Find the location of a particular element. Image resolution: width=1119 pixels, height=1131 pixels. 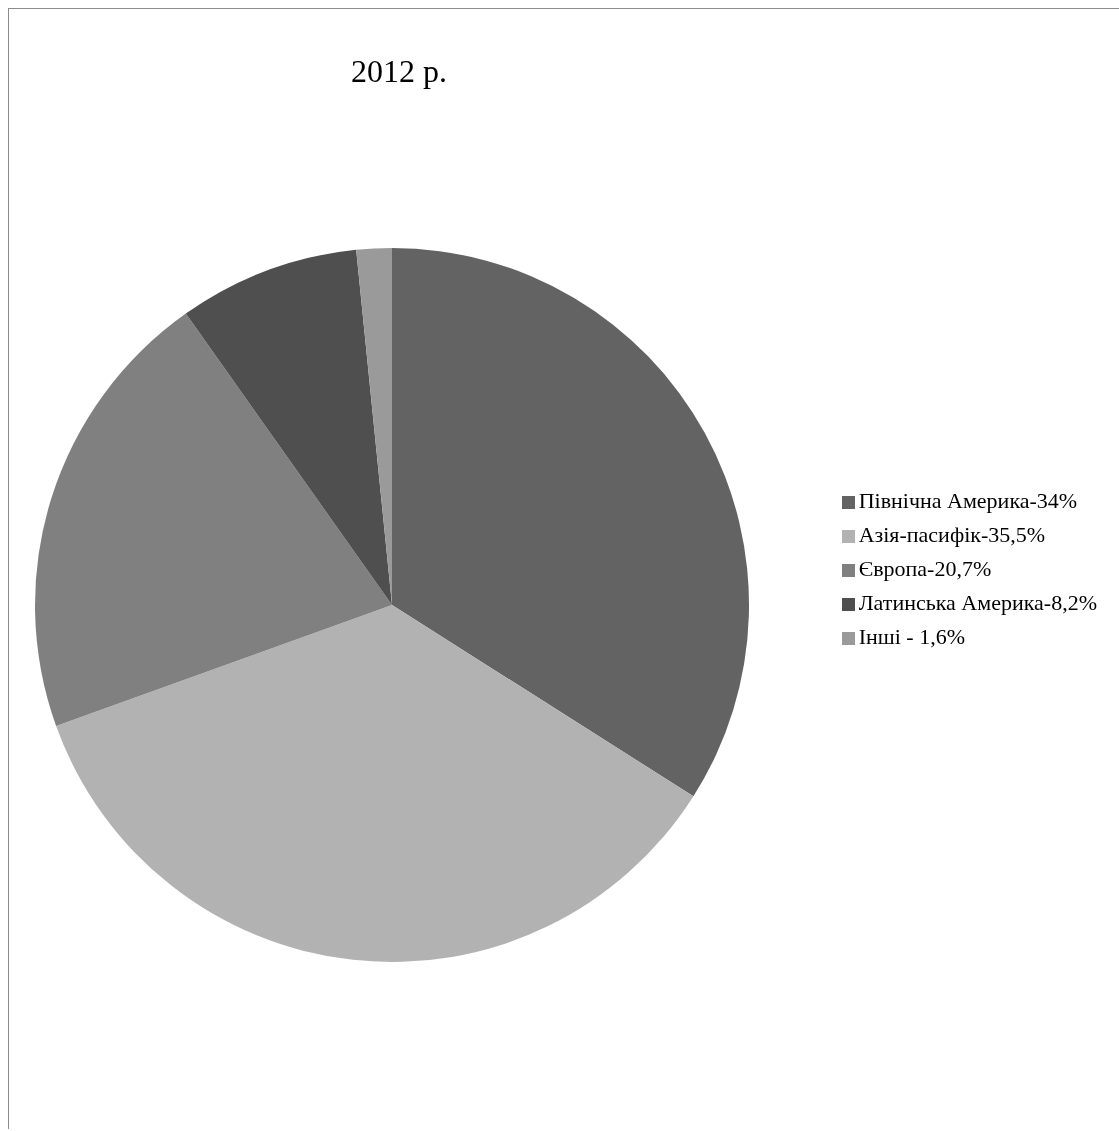

legend-label: Європа-20,7% is located at coordinates (925, 568).